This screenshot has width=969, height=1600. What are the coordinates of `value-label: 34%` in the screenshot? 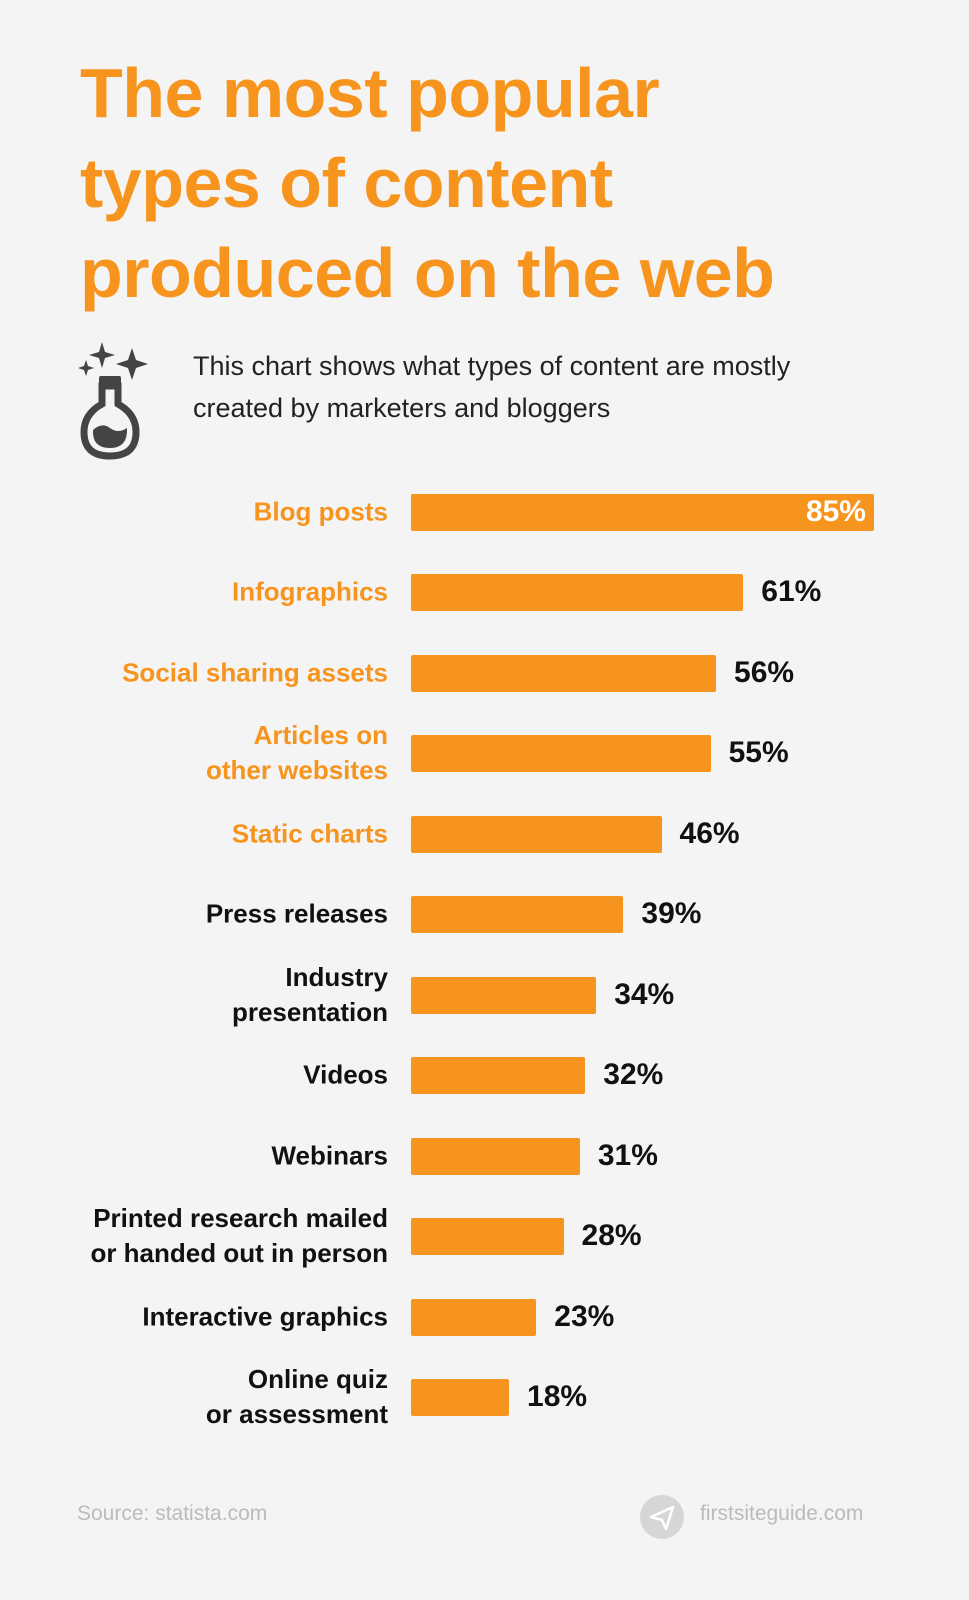 It's located at (644, 994).